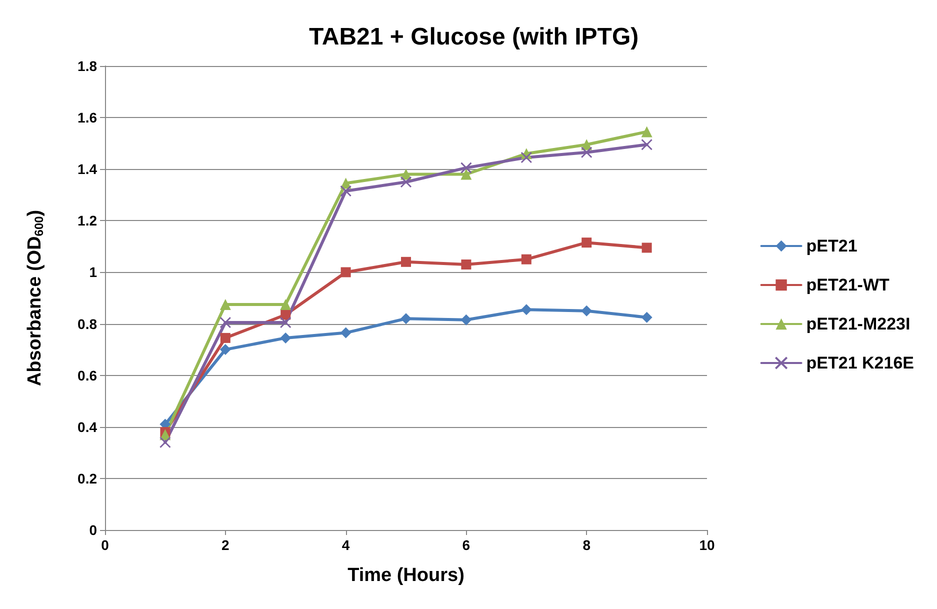  Describe the element at coordinates (858, 324) in the screenshot. I see `legend-label: pET21-M223I` at that location.